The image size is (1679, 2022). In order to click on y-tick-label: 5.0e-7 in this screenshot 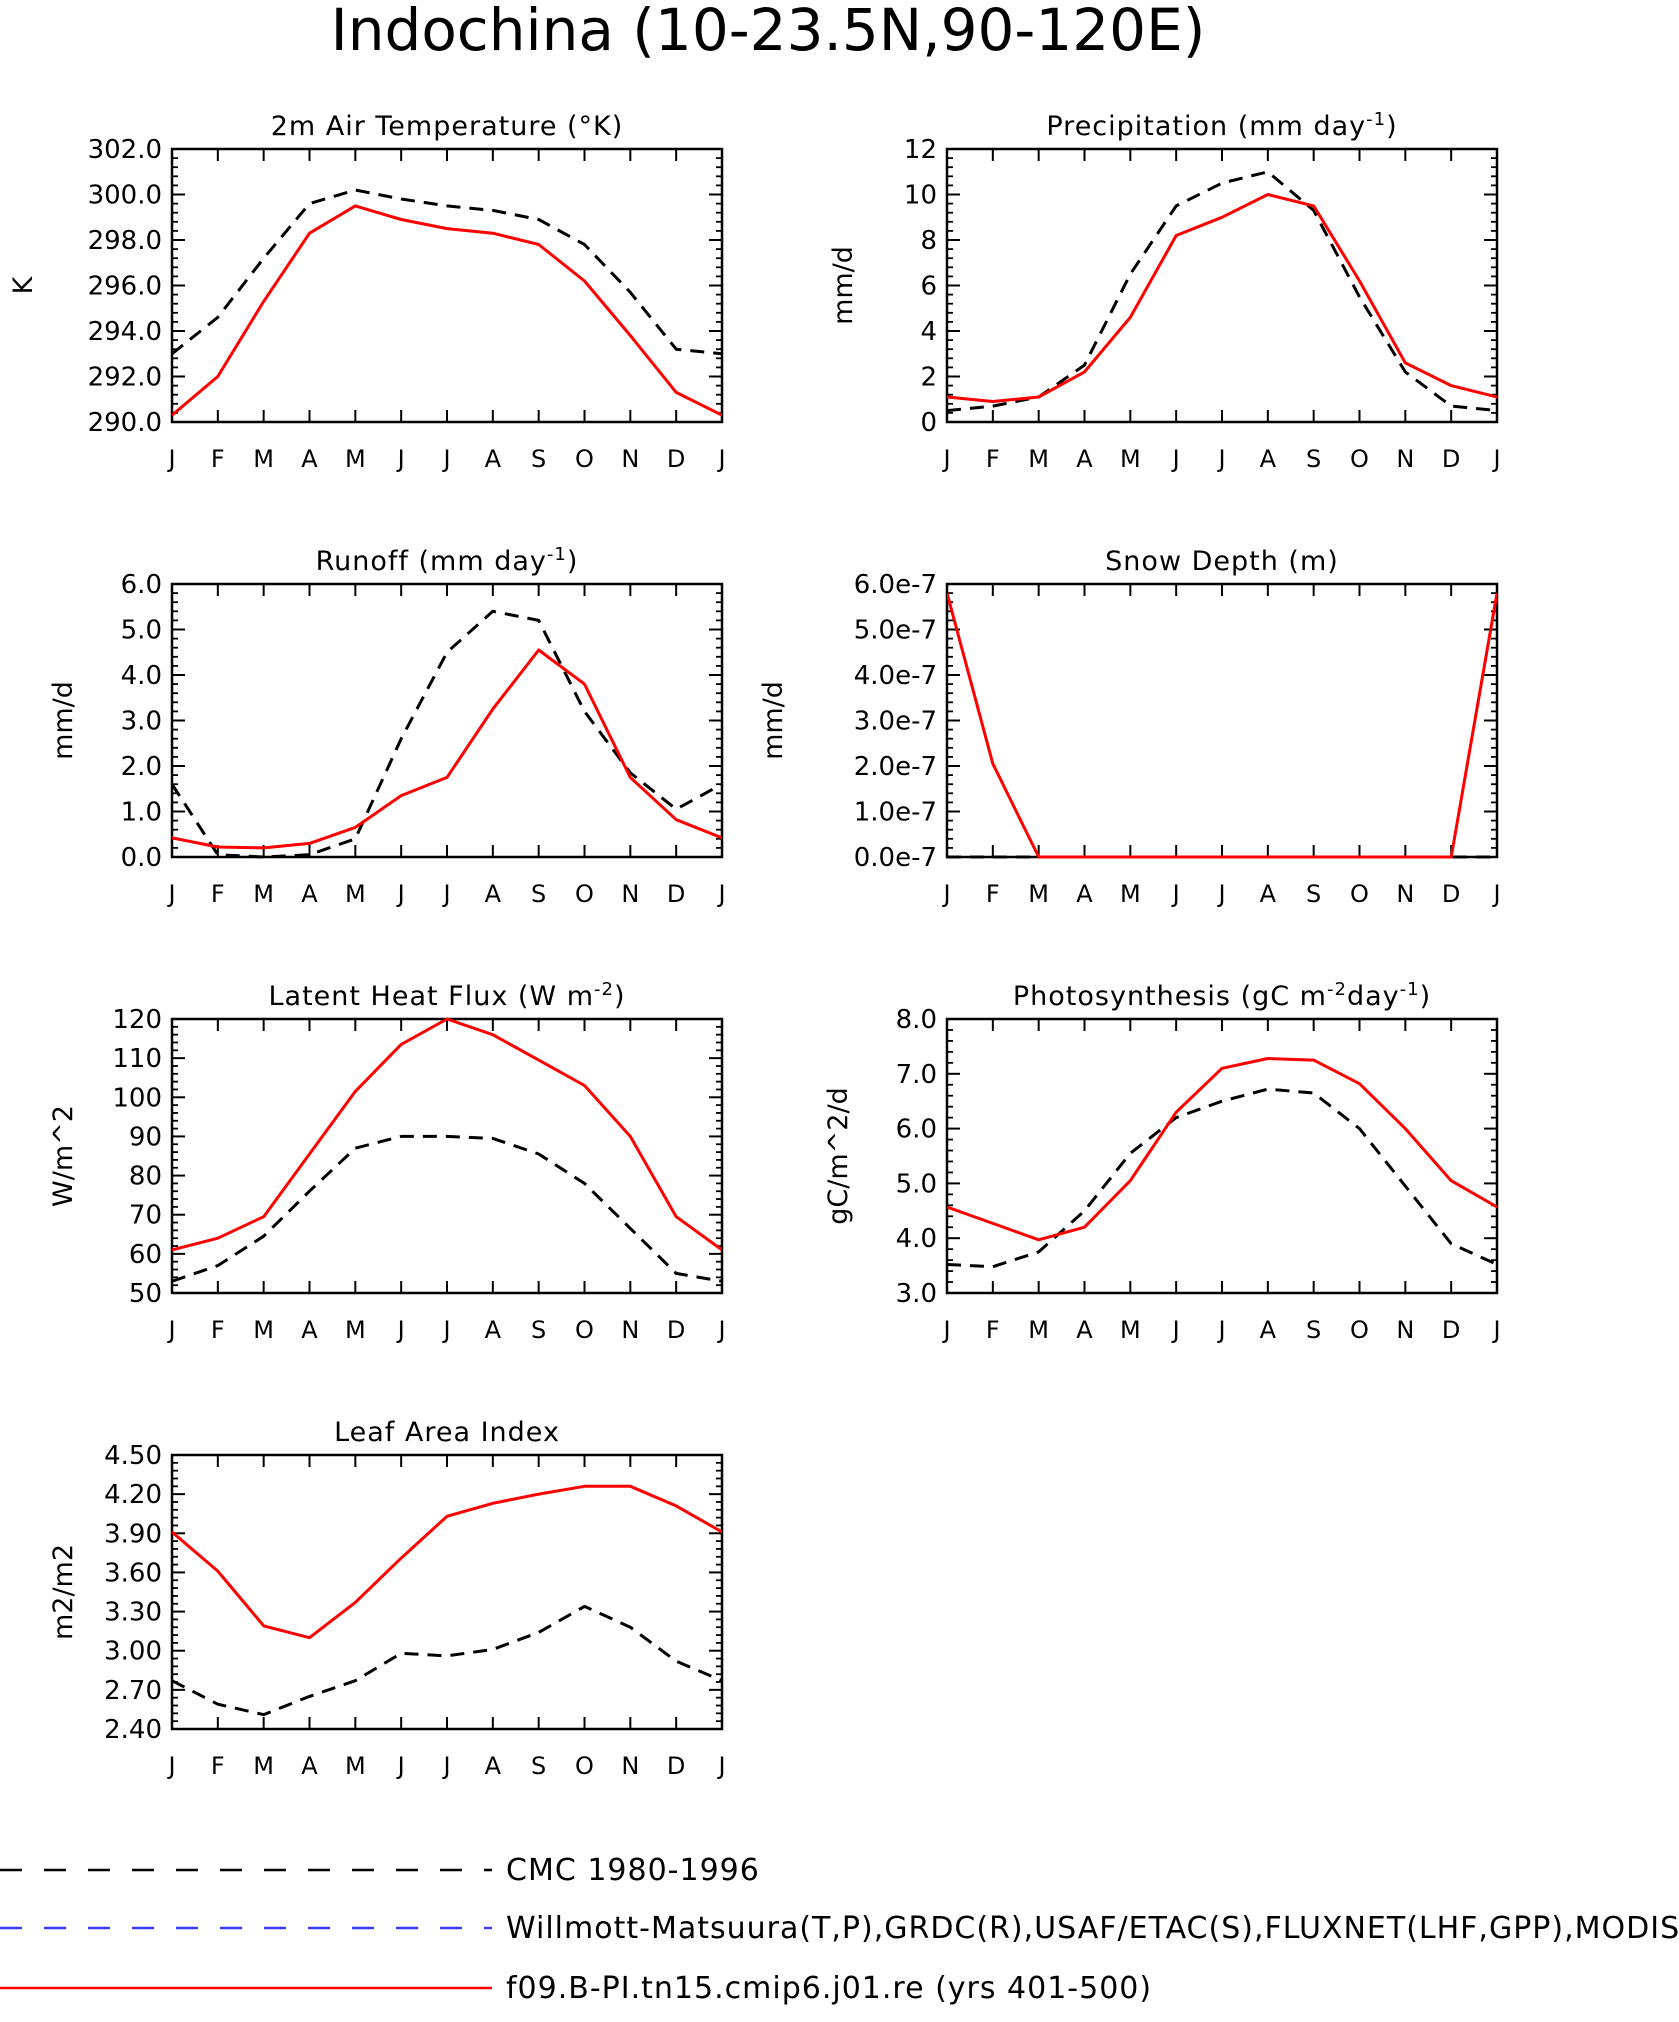, I will do `click(895, 631)`.